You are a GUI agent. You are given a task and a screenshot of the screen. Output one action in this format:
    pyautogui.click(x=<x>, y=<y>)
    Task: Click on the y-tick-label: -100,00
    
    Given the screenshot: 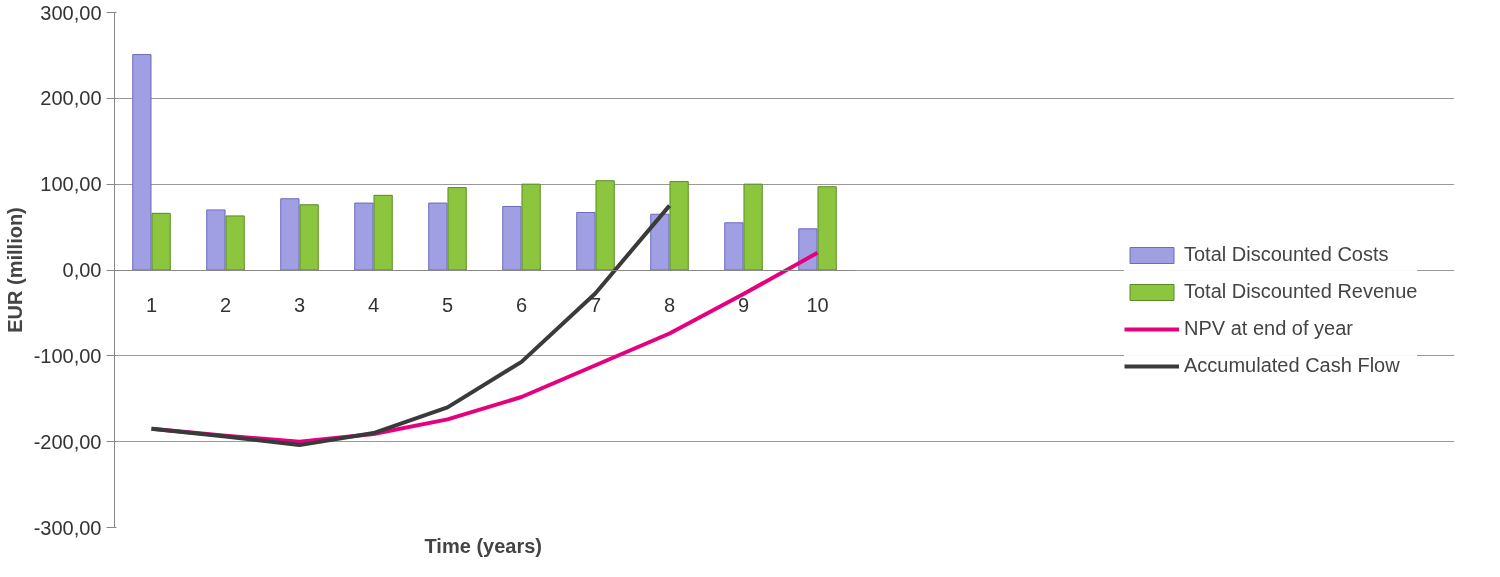 What is the action you would take?
    pyautogui.click(x=67, y=355)
    